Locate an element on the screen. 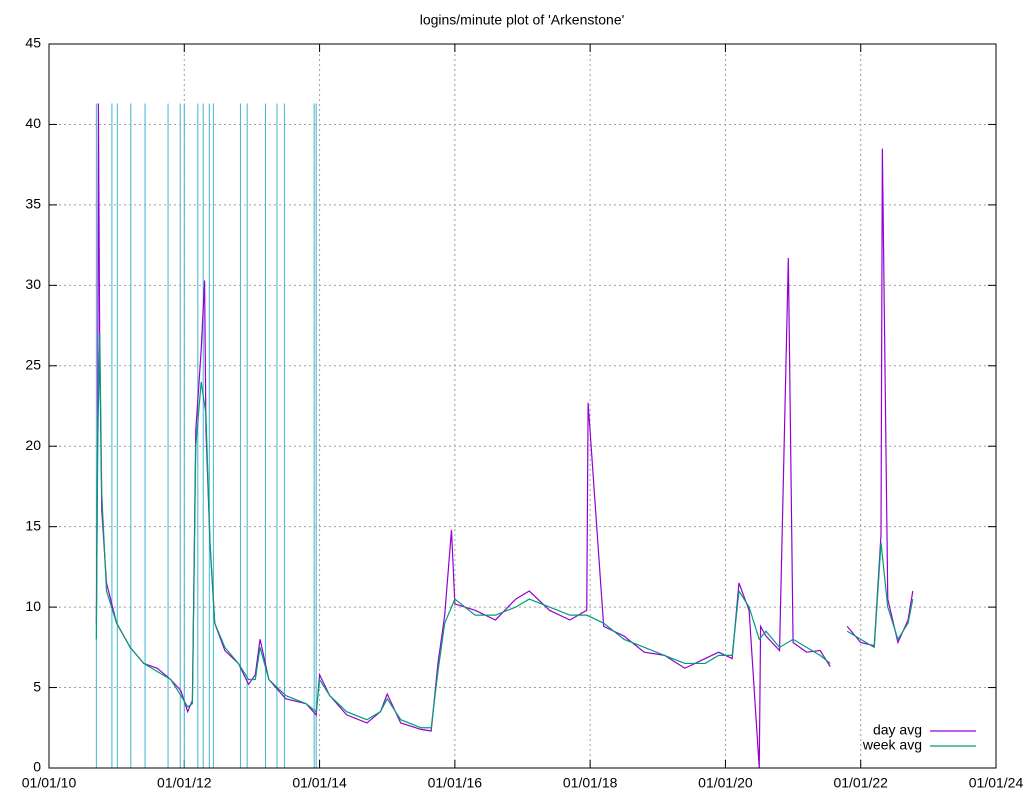  y-tick-label: 35 is located at coordinates (33, 204).